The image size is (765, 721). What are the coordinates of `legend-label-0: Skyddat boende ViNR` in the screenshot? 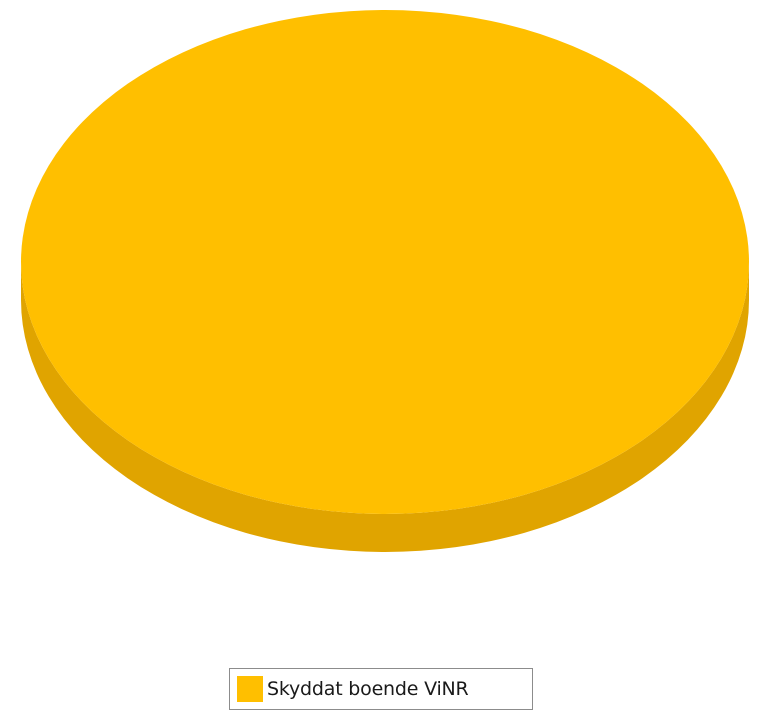 It's located at (368, 689).